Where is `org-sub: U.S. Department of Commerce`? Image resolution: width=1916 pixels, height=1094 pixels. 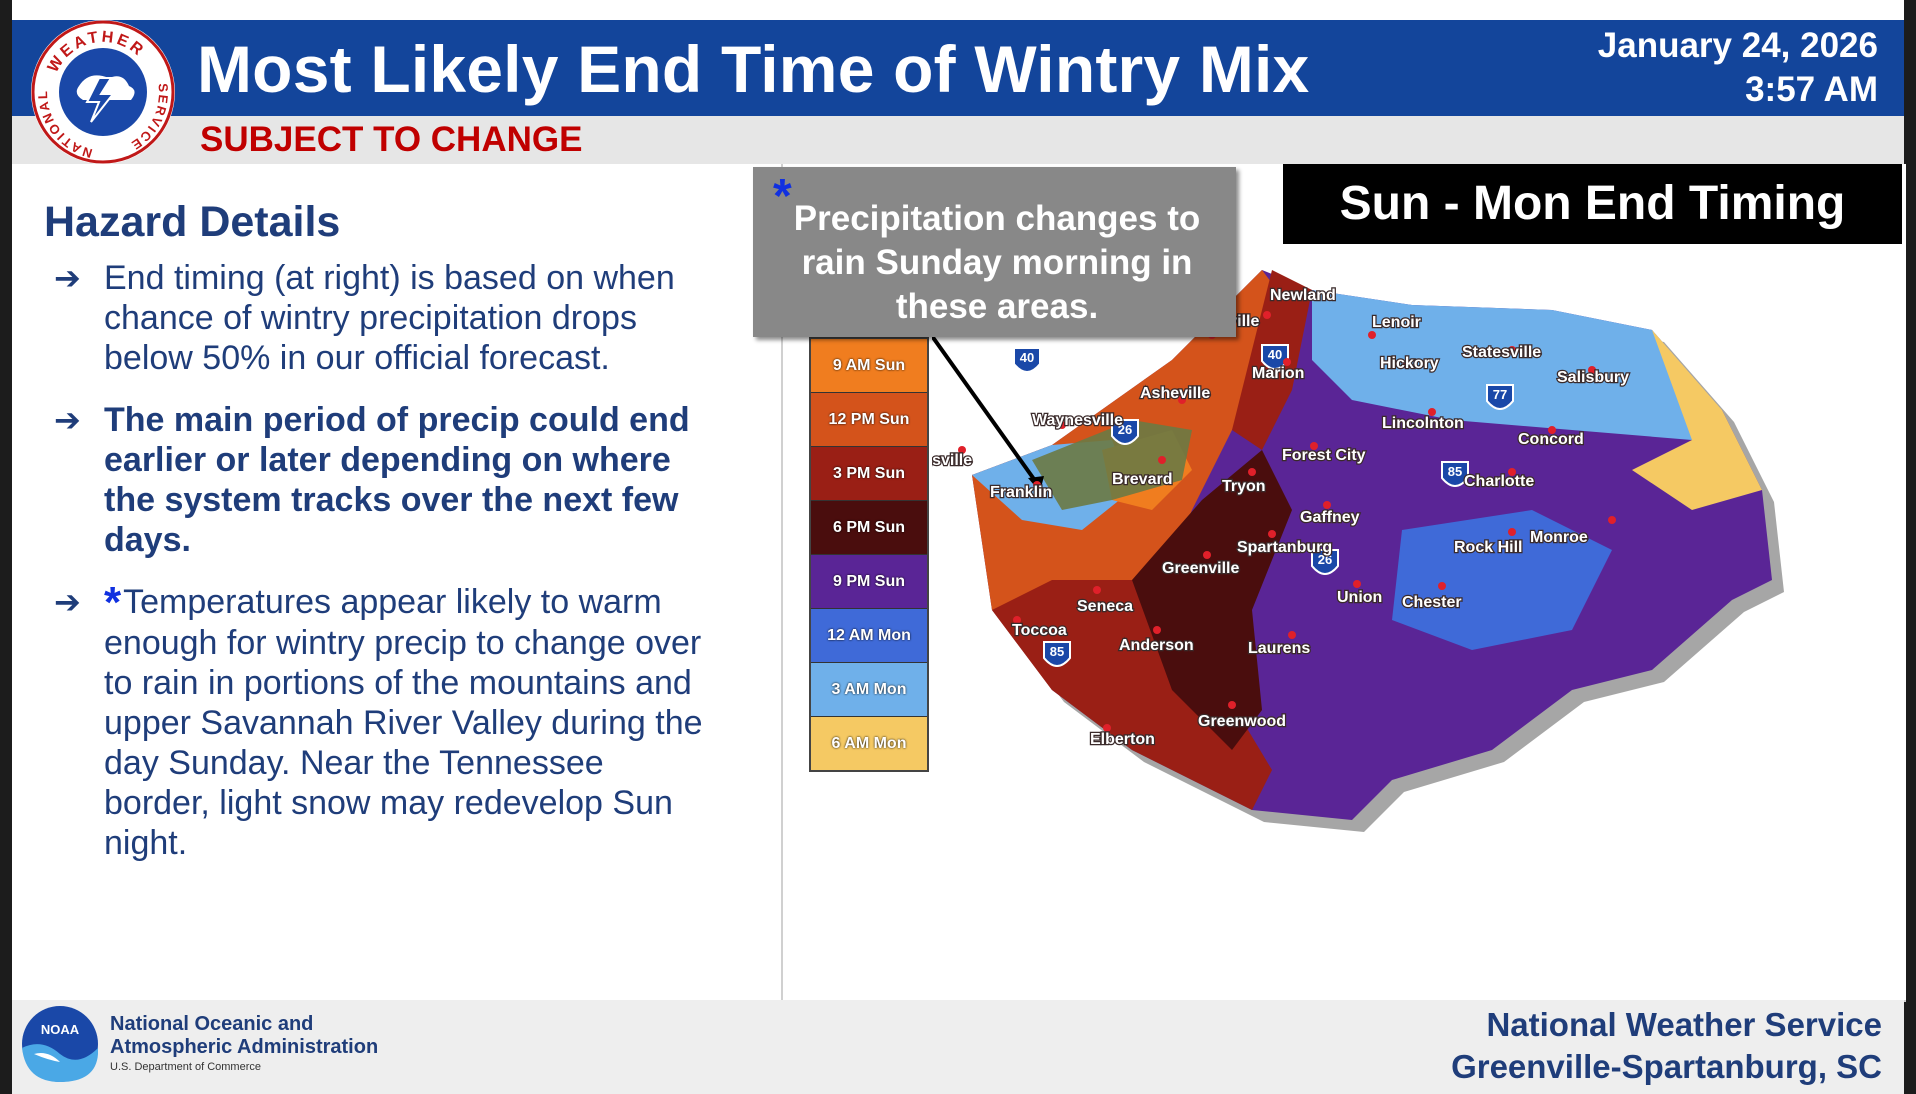 org-sub: U.S. Department of Commerce is located at coordinates (185, 1067).